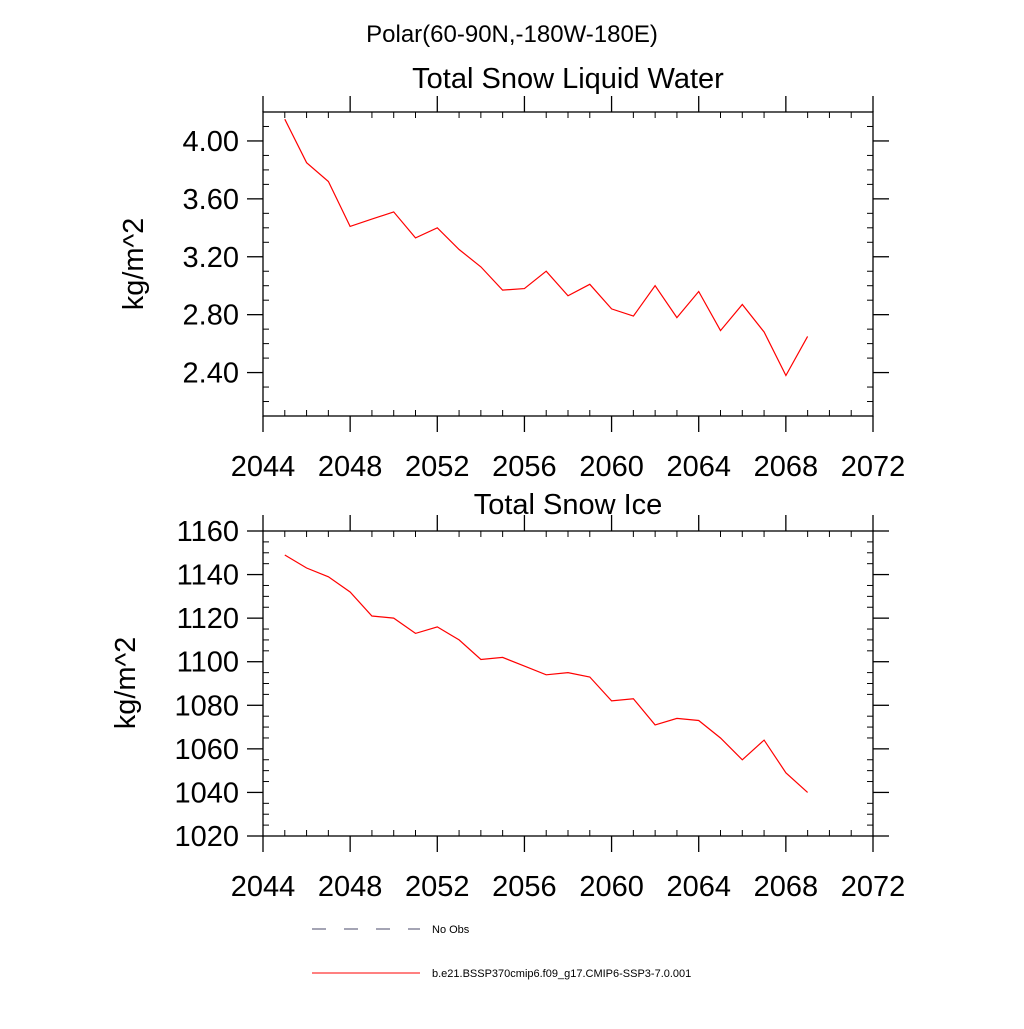 The width and height of the screenshot is (1024, 1029). I want to click on y-tick-label: 3.20, so click(211, 258).